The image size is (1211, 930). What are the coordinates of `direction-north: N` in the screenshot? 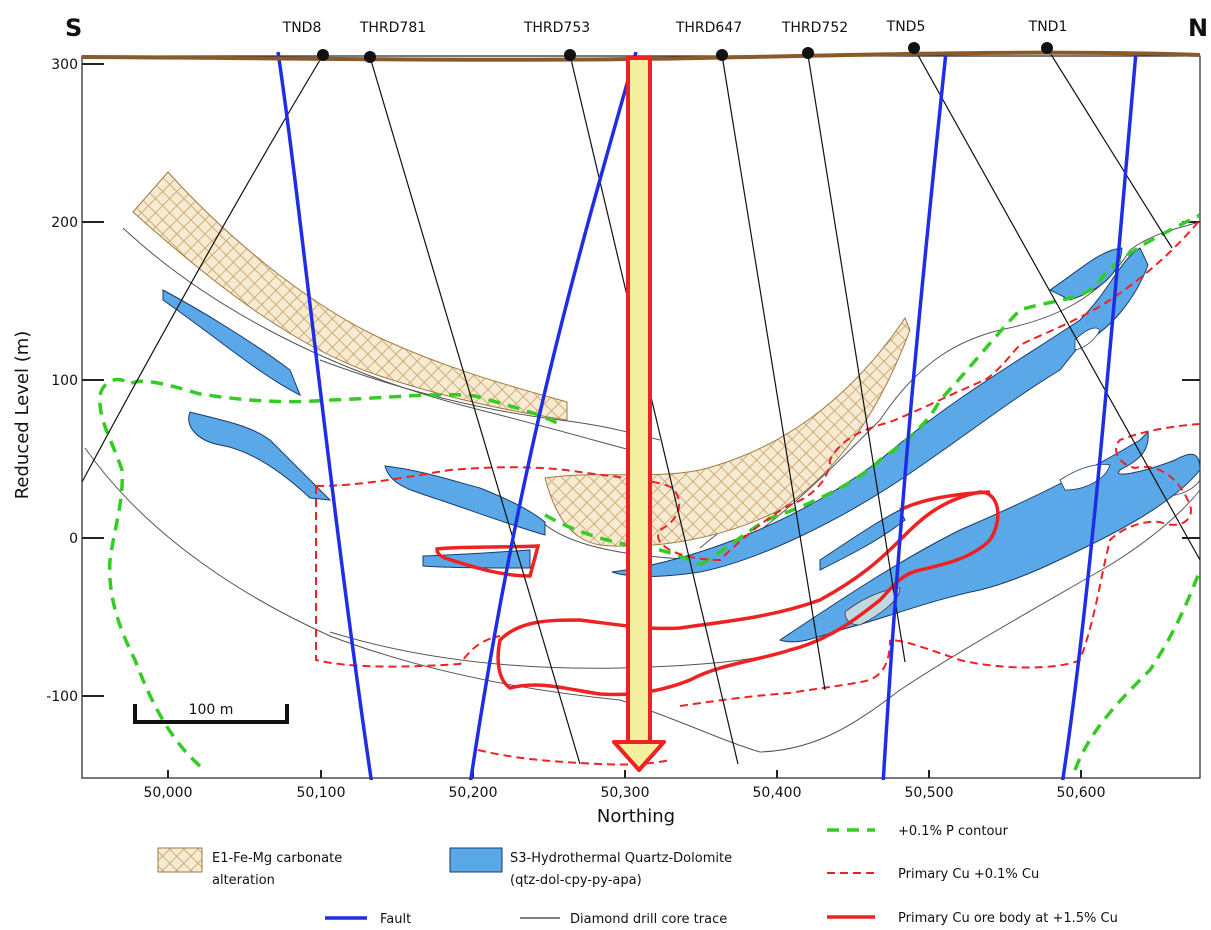 It's located at (1198, 28).